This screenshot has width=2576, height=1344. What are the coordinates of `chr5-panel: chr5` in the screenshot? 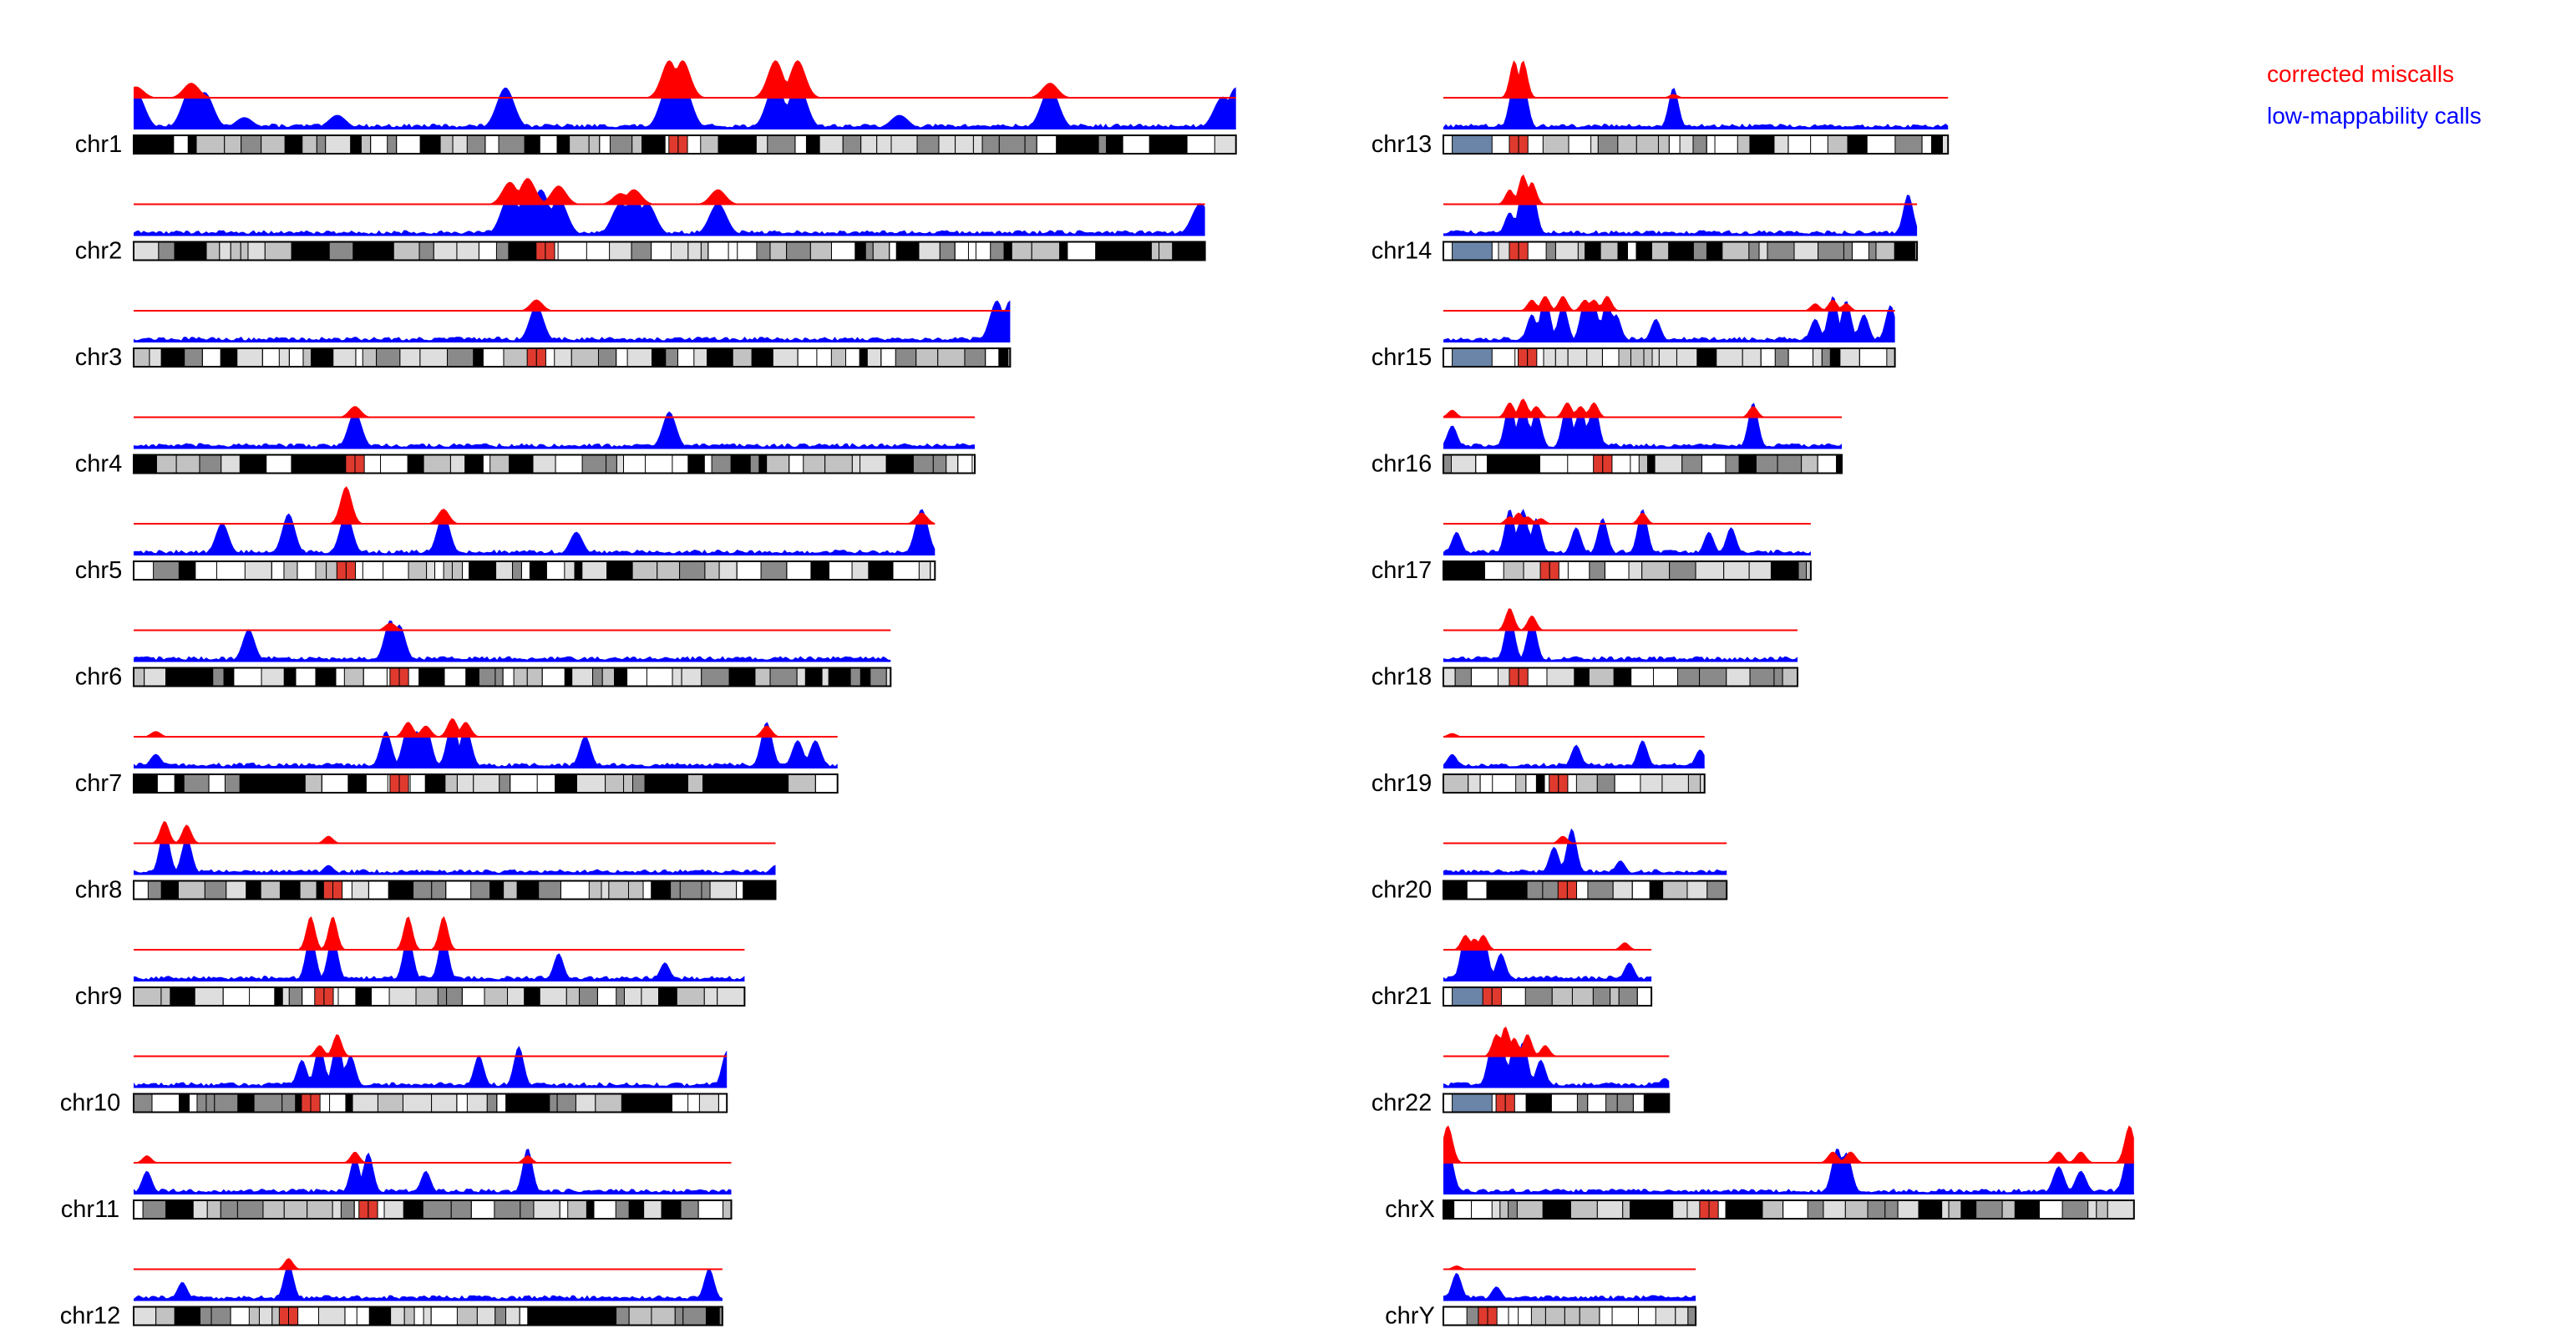 It's located at (505, 535).